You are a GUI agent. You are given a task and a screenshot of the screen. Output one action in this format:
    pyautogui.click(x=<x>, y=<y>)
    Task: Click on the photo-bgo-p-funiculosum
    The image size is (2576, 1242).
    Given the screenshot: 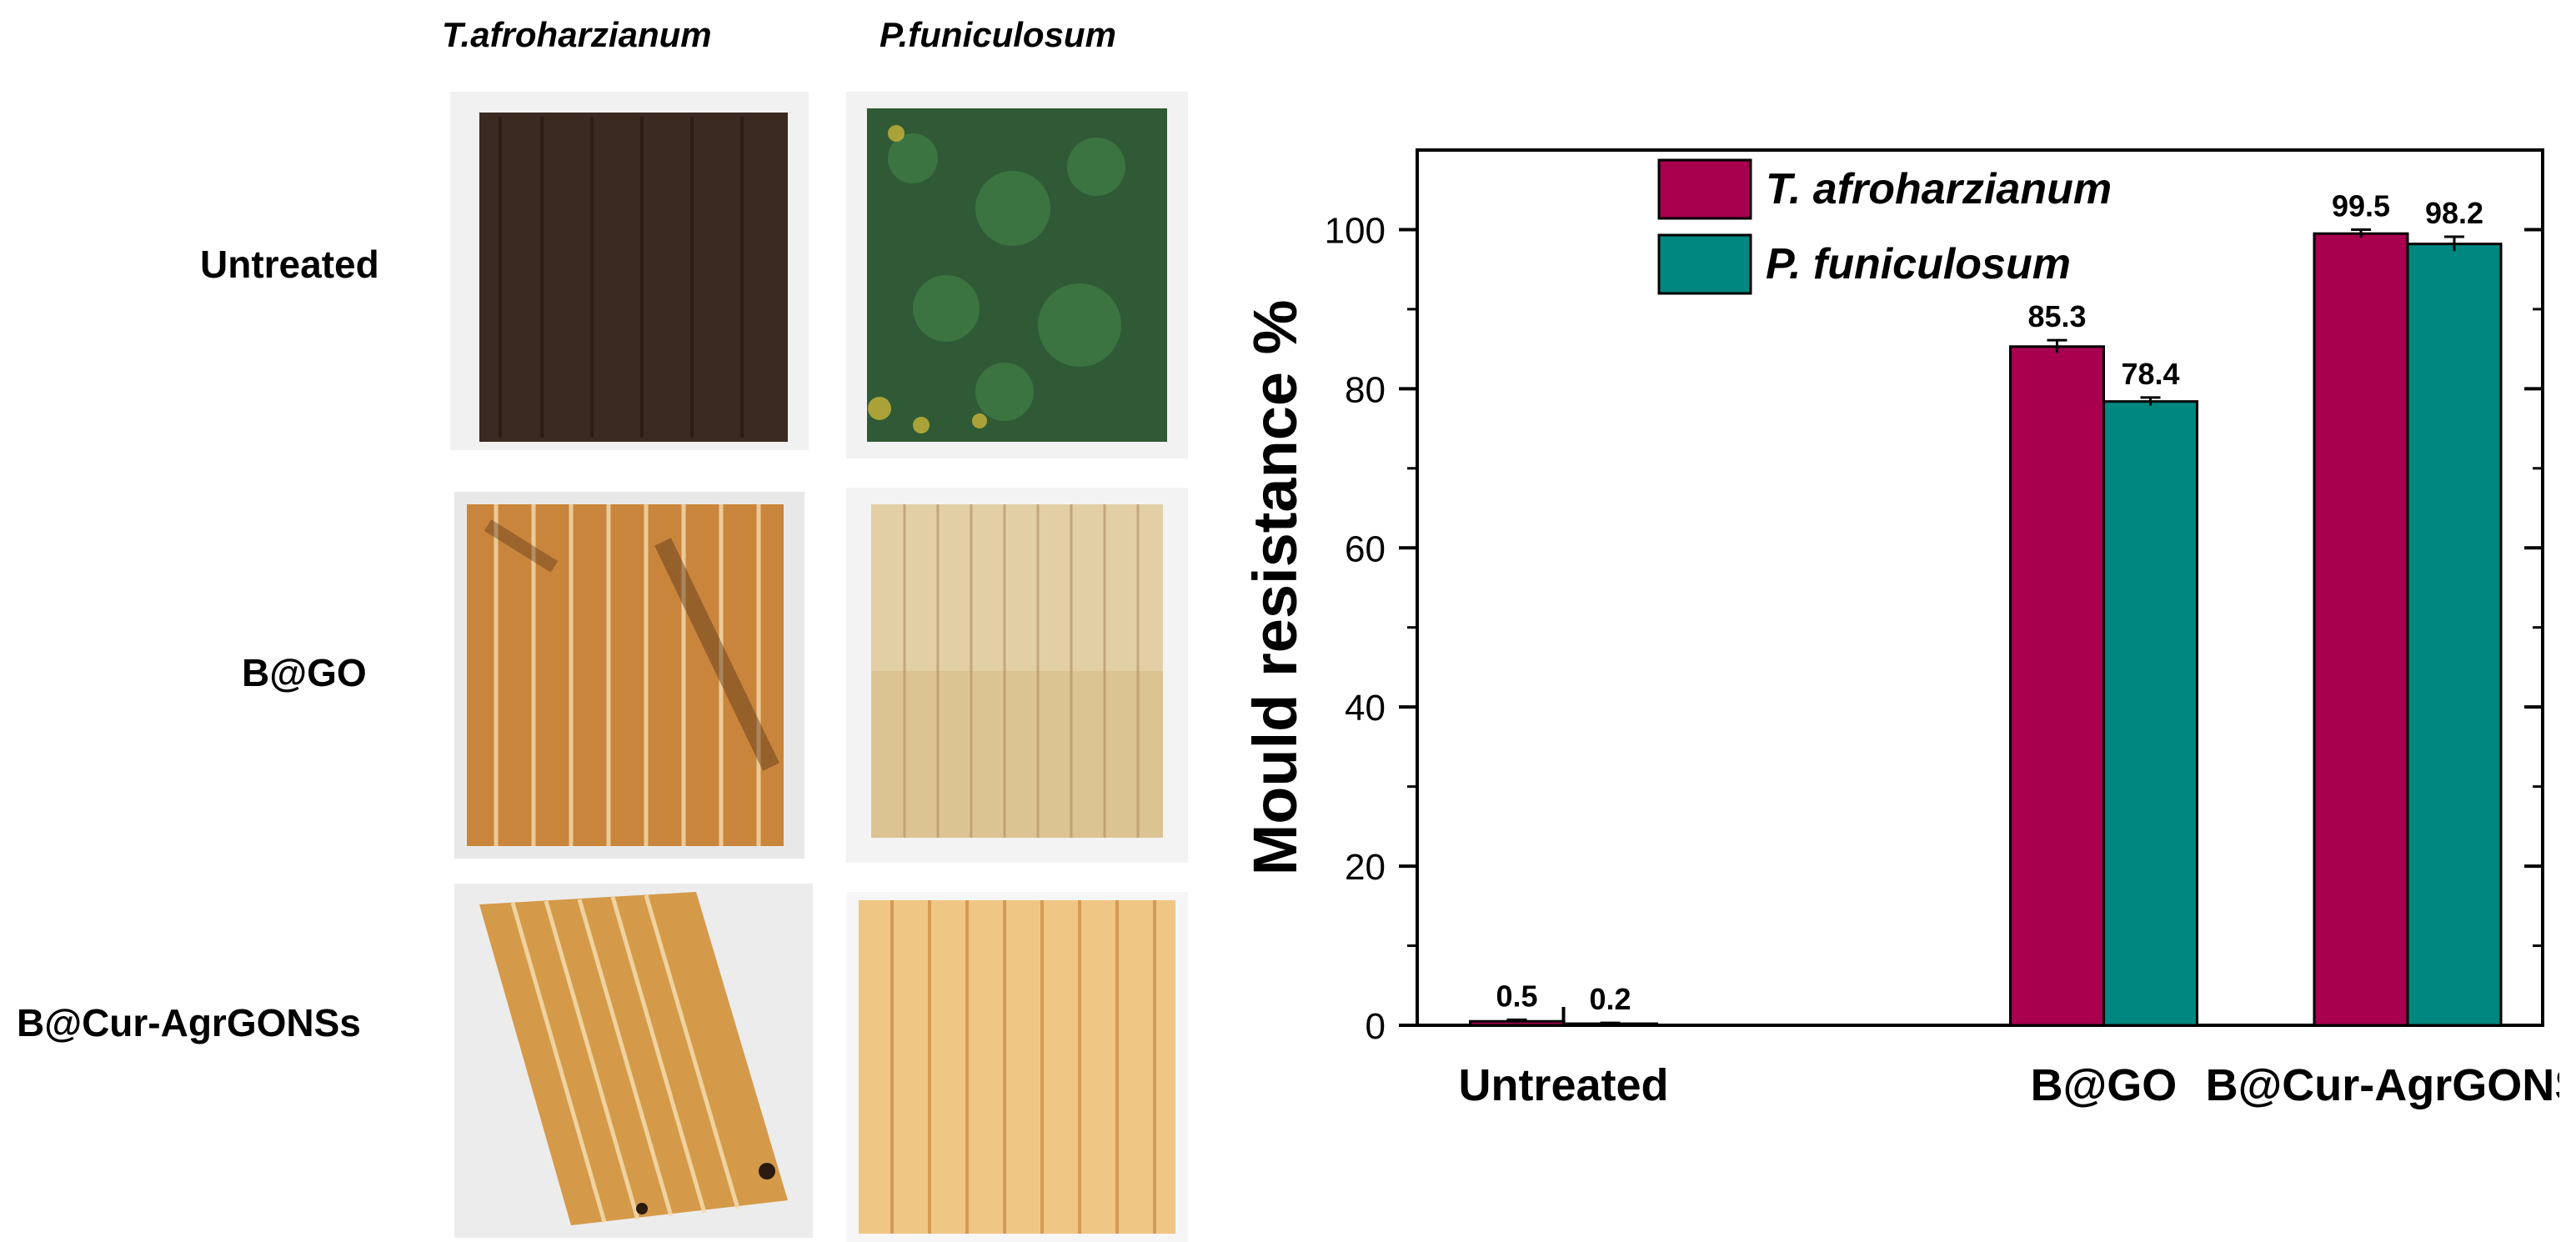 What is the action you would take?
    pyautogui.click(x=1017, y=675)
    